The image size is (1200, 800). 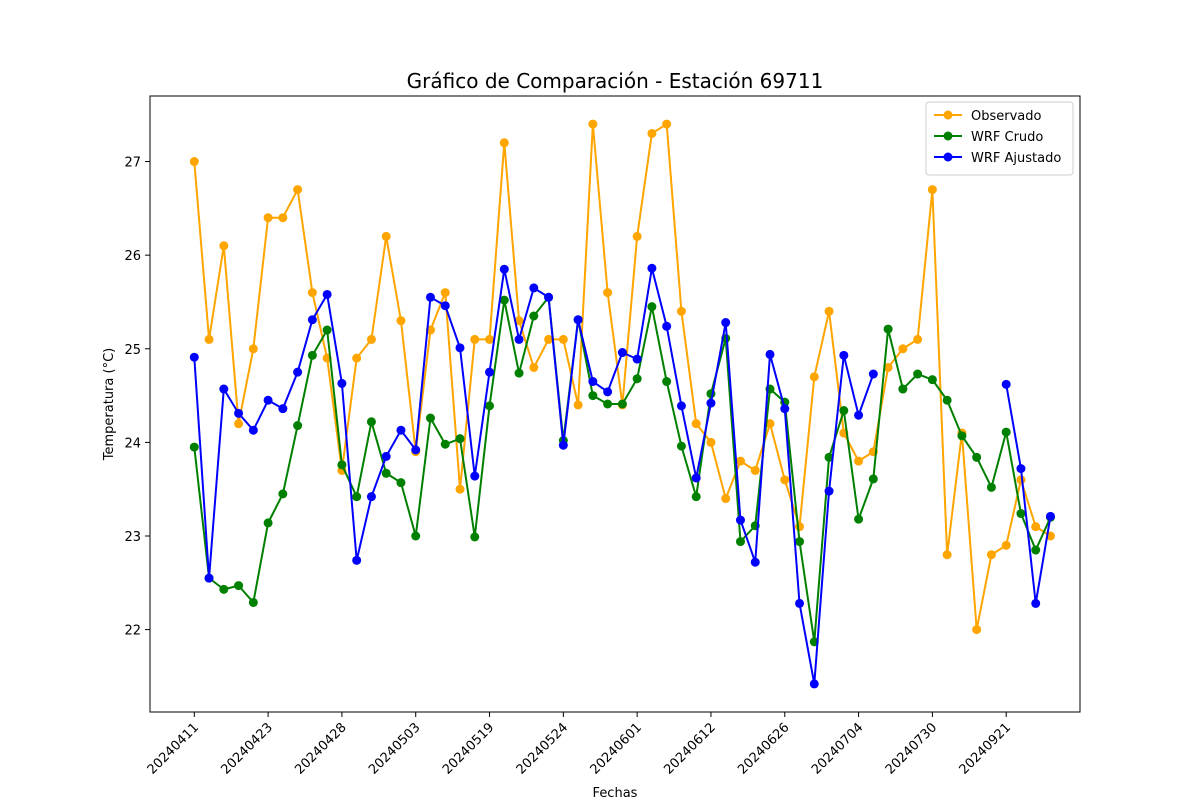 What do you see at coordinates (132, 631) in the screenshot?
I see `y-tick-label: 22` at bounding box center [132, 631].